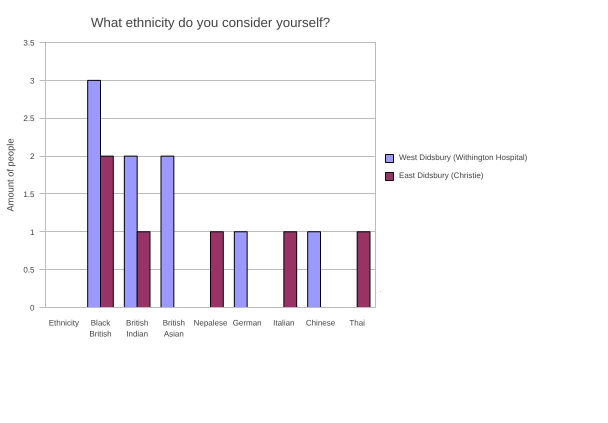 The height and width of the screenshot is (423, 608). What do you see at coordinates (29, 270) in the screenshot?
I see `y-tick-label: 0.5` at bounding box center [29, 270].